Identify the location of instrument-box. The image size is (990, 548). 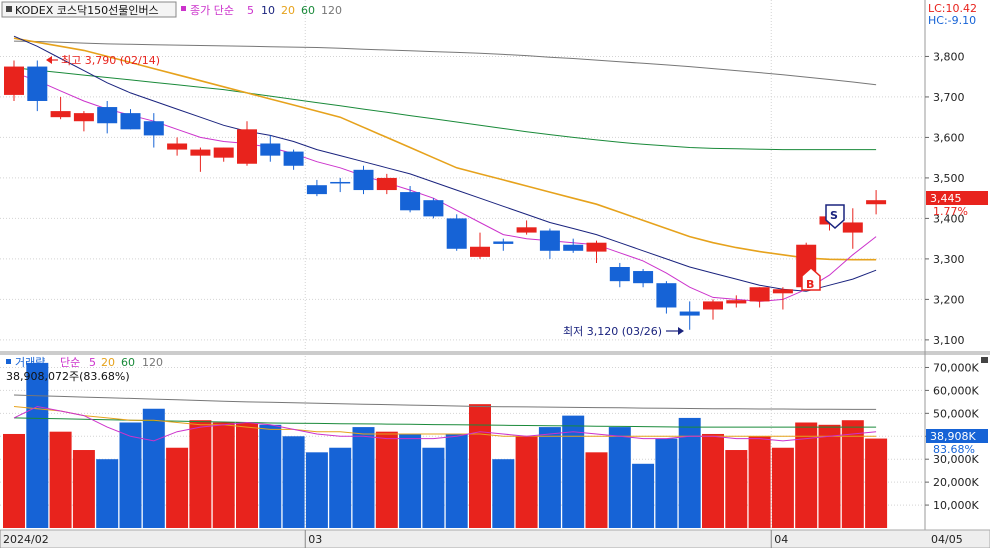
(89, 9).